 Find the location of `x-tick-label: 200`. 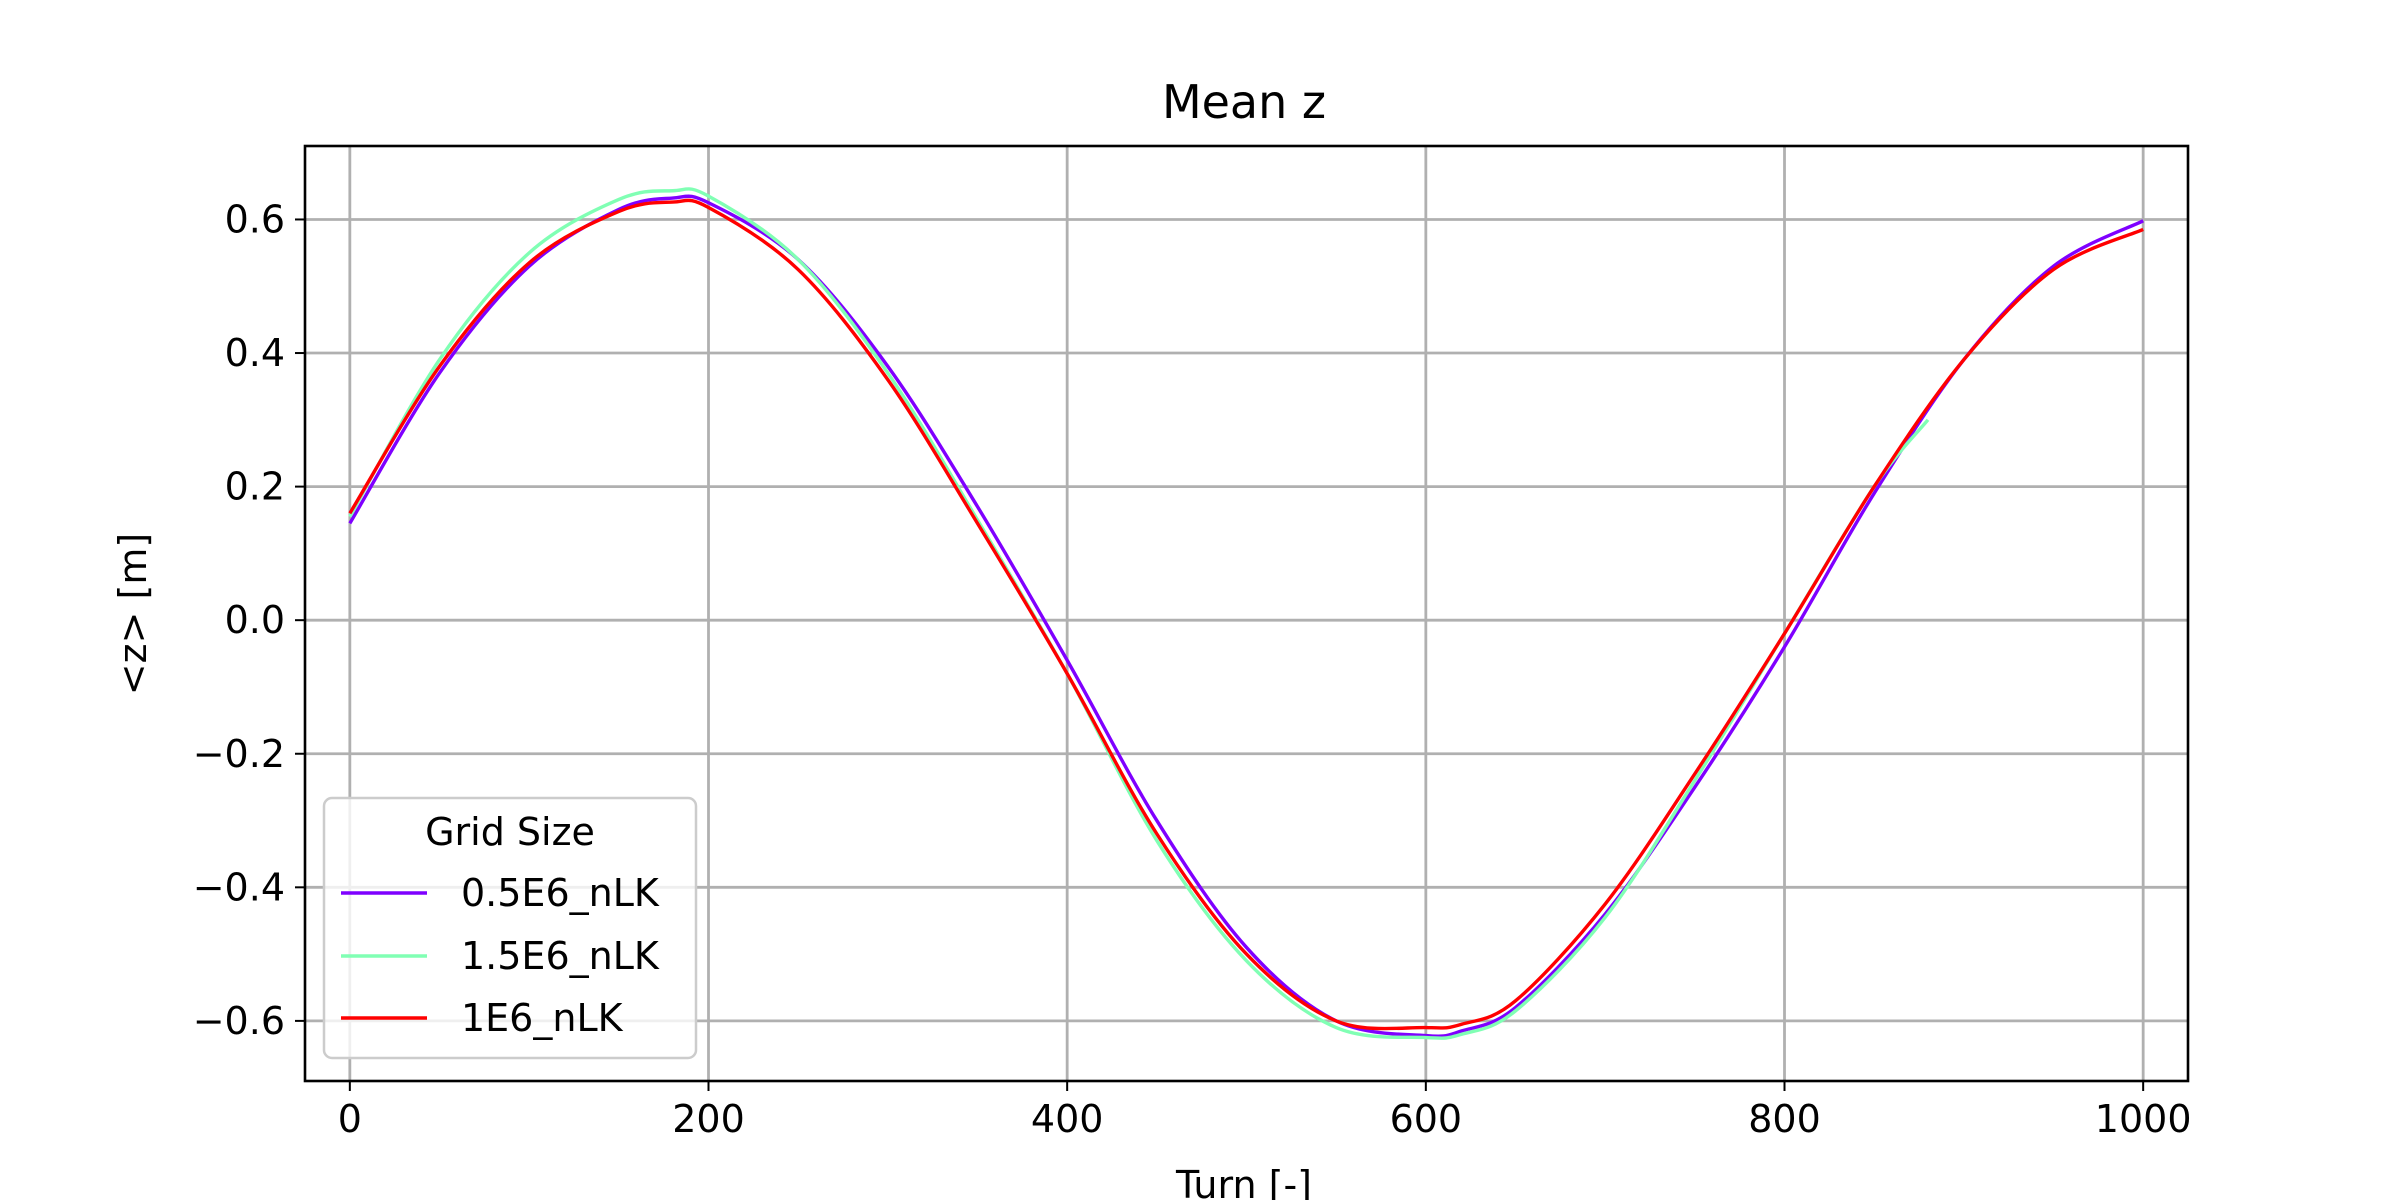

x-tick-label: 200 is located at coordinates (708, 1119).